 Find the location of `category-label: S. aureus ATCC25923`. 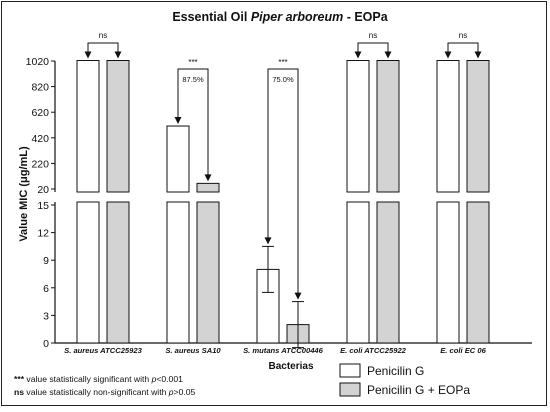

category-label: S. aureus ATCC25923 is located at coordinates (103, 350).